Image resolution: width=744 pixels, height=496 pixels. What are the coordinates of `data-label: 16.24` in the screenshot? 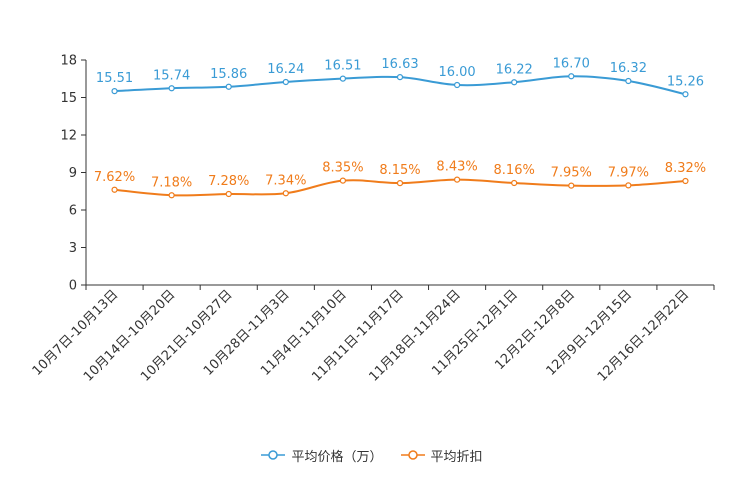 It's located at (285, 69).